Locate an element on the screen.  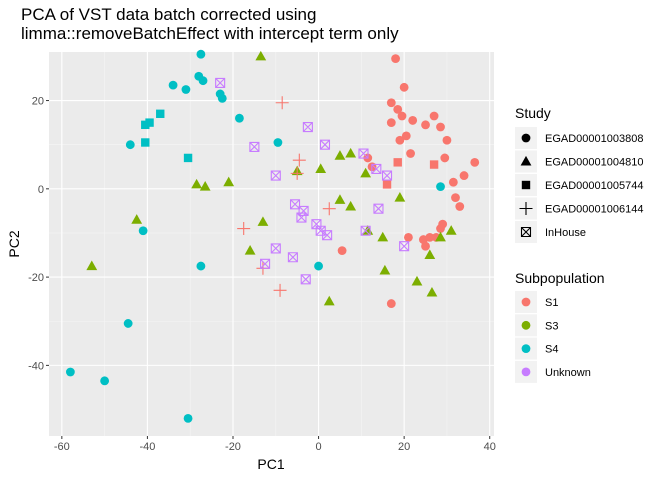
legend-label-subpopulation: Unknown is located at coordinates (568, 373).